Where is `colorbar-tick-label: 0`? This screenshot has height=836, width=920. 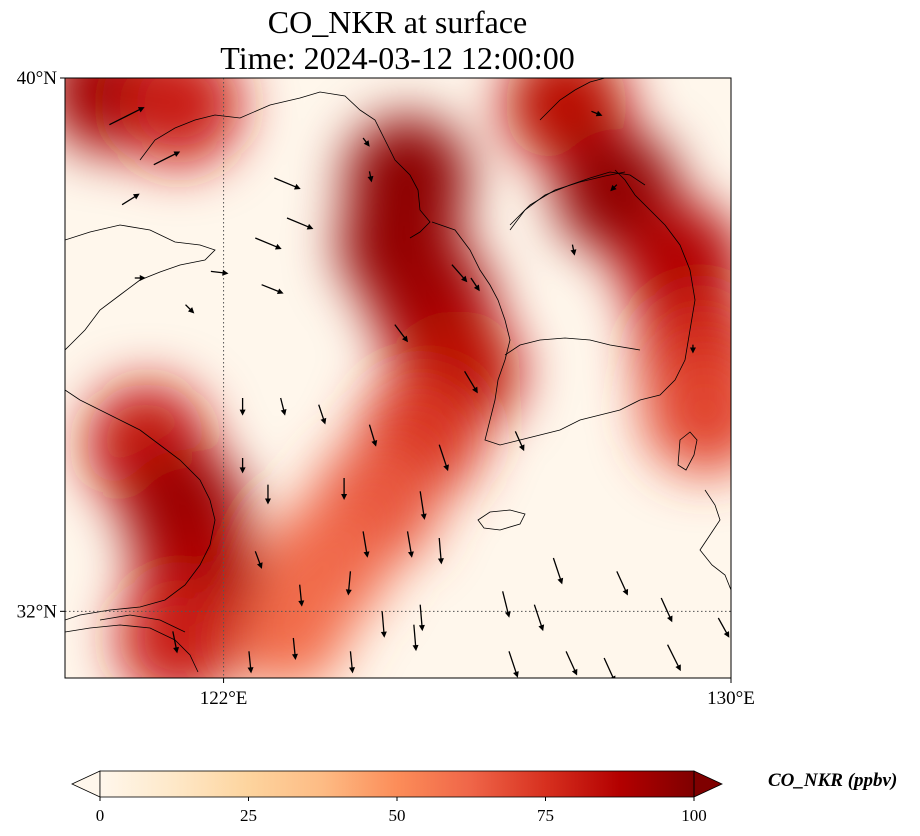
colorbar-tick-label: 0 is located at coordinates (100, 815).